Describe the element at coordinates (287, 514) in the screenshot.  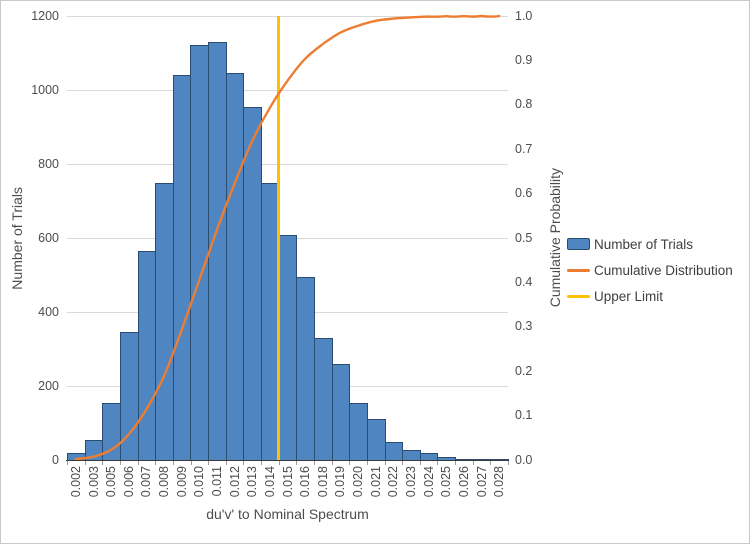
I see `x-axis-title: du'v' to Nominal Spectrum` at that location.